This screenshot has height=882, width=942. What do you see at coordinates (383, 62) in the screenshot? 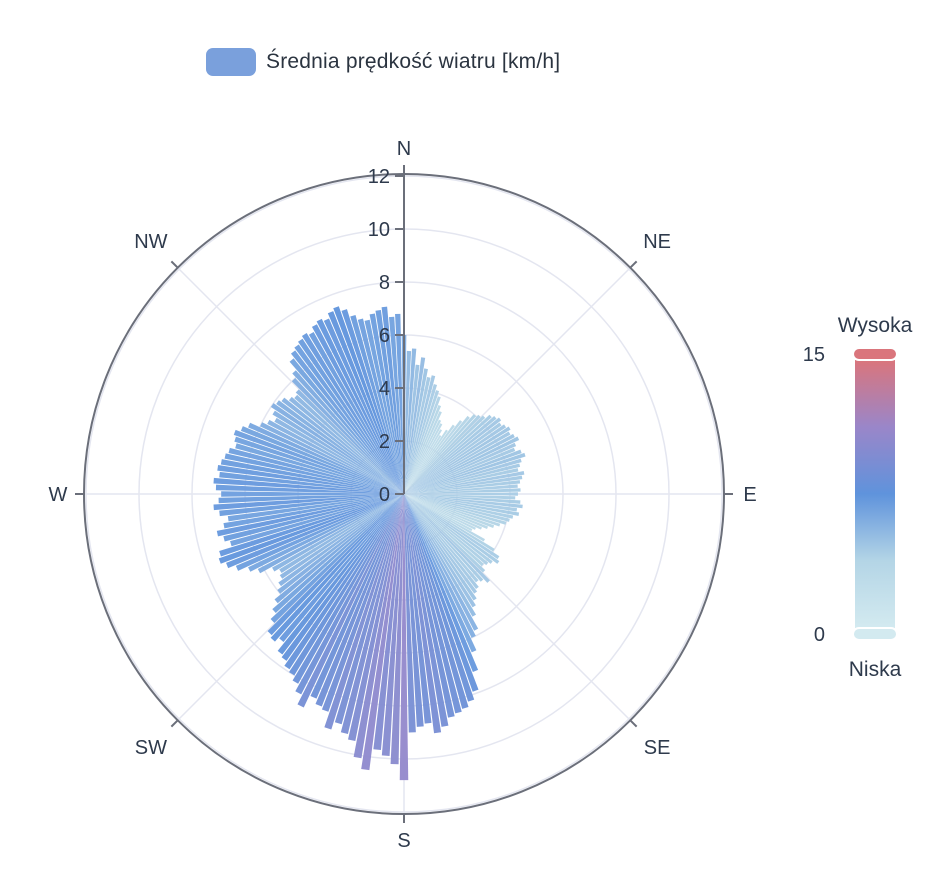
I see `legend: Średnia prędkość wiatru [km/h]` at bounding box center [383, 62].